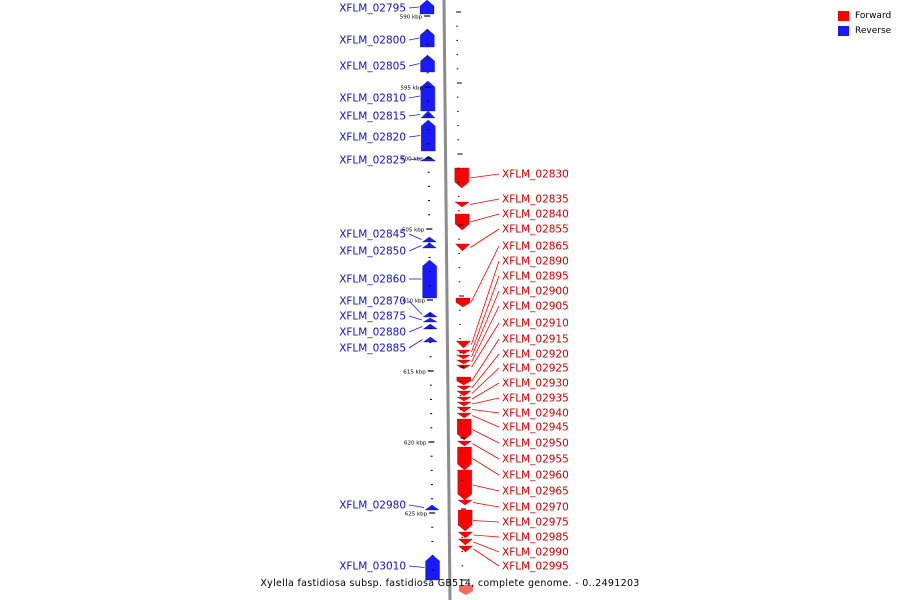  I want to click on reverse-gene-label: XFLM_02860, so click(372, 280).